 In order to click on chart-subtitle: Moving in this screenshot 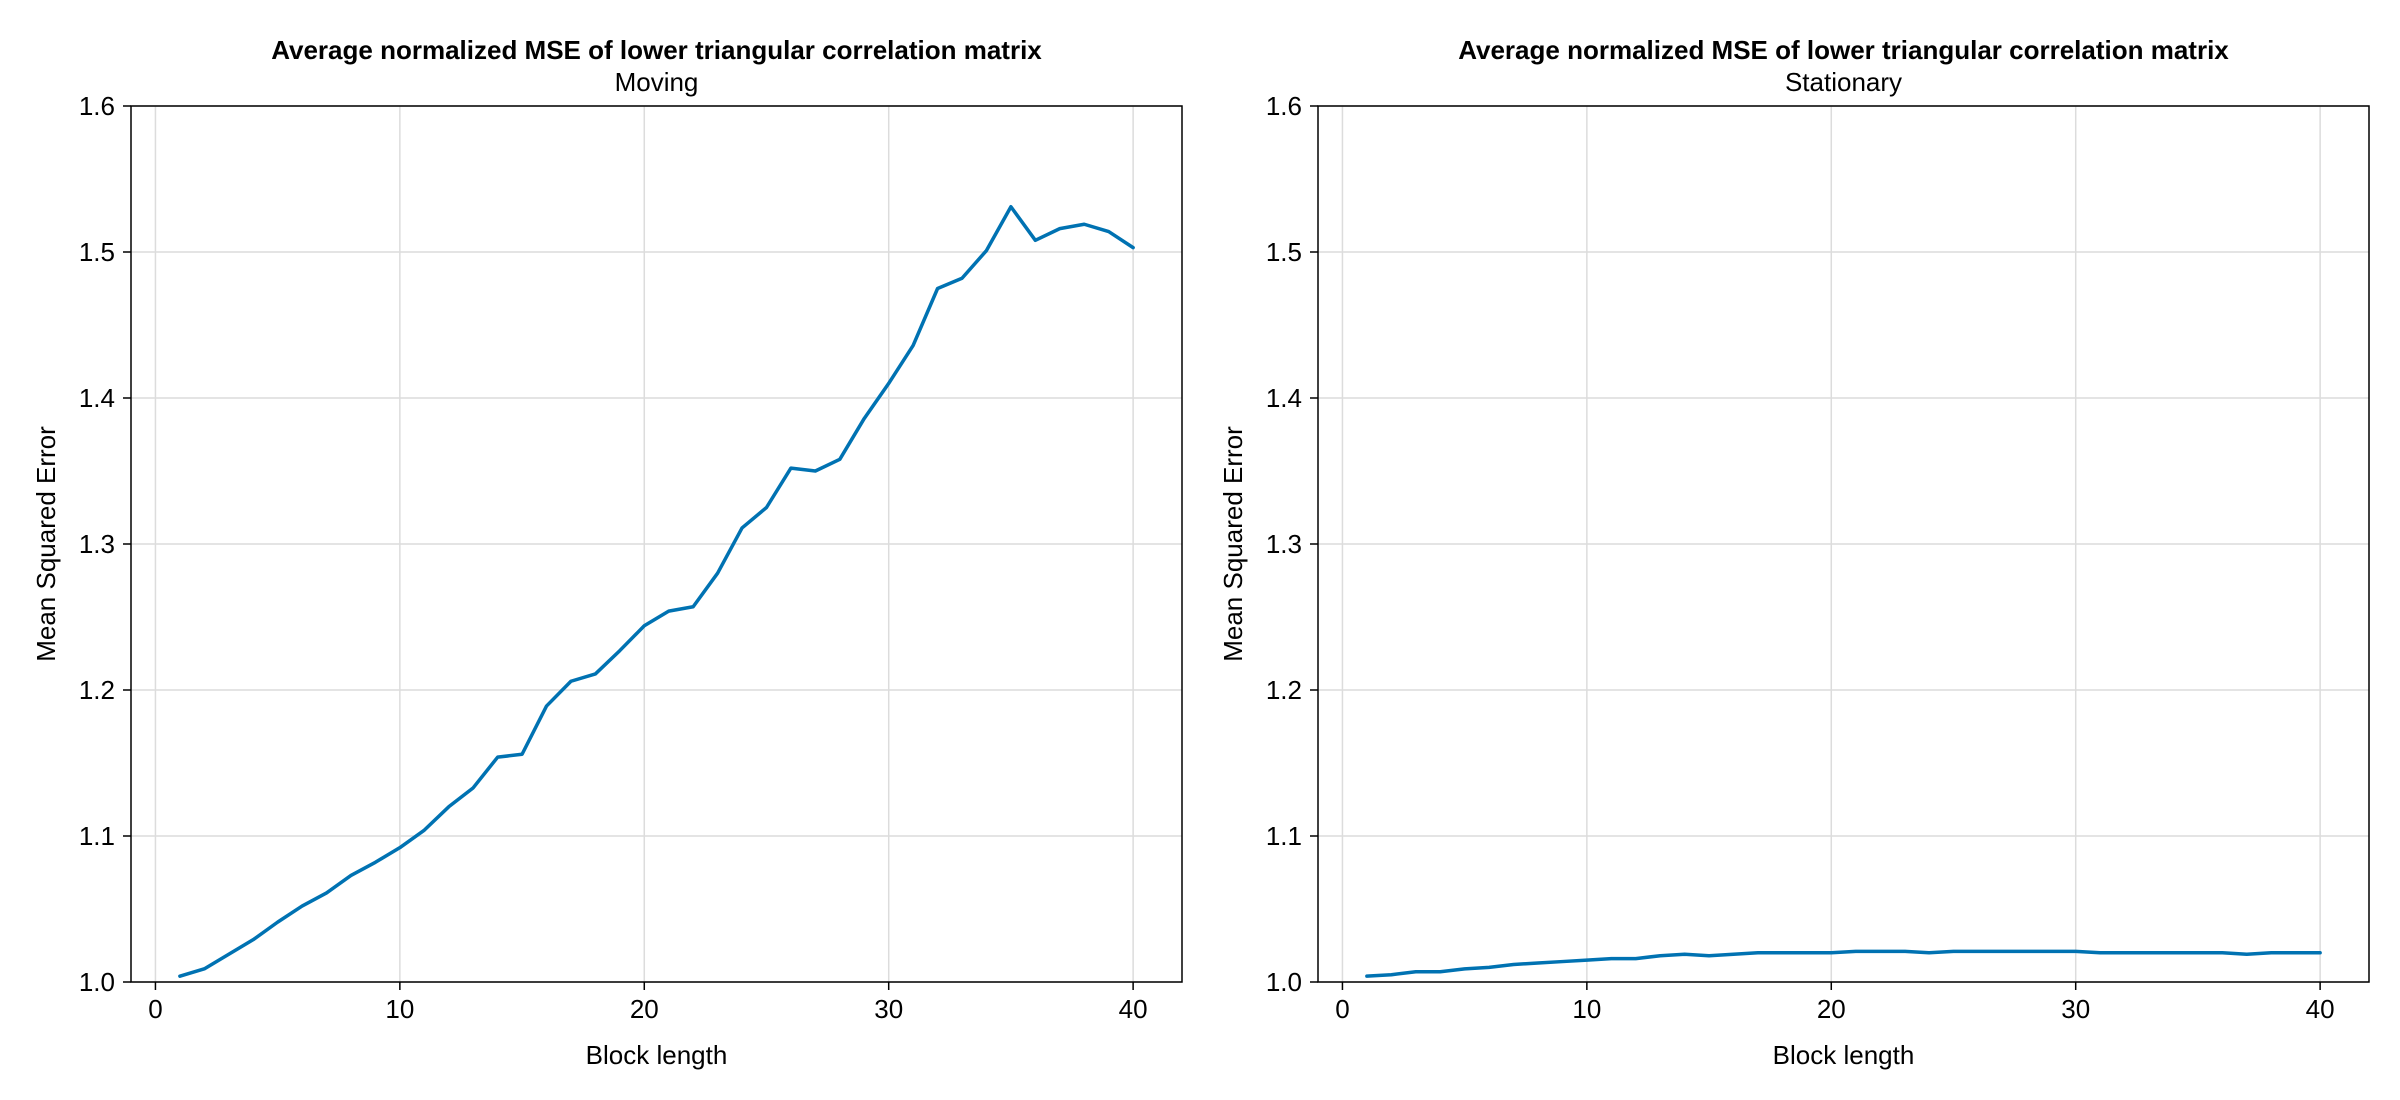, I will do `click(657, 82)`.